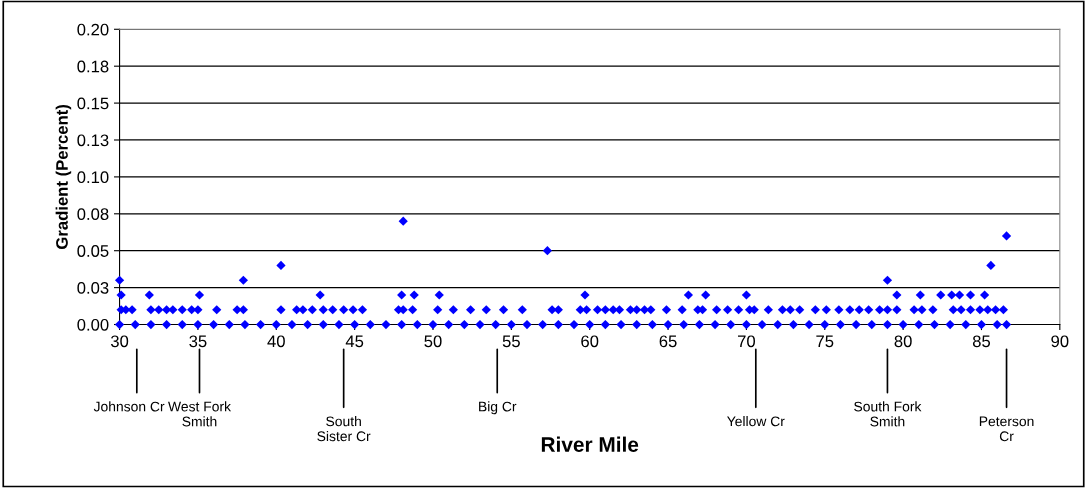 The width and height of the screenshot is (1087, 488). Describe the element at coordinates (511, 341) in the screenshot. I see `x-tick-label: 55` at that location.